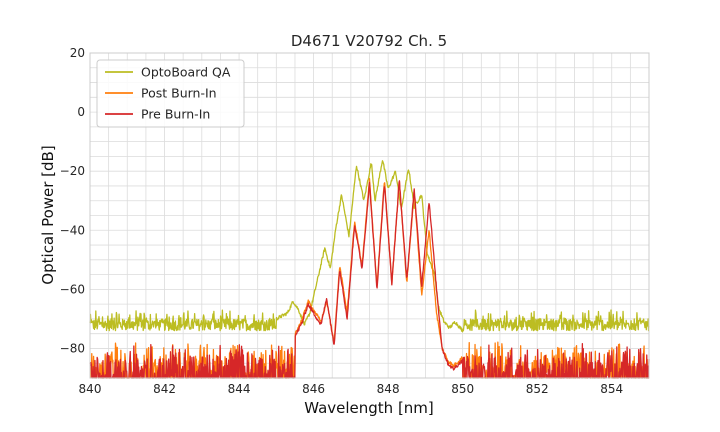 The width and height of the screenshot is (720, 432). What do you see at coordinates (72, 230) in the screenshot?
I see `y-tick-label: −40` at bounding box center [72, 230].